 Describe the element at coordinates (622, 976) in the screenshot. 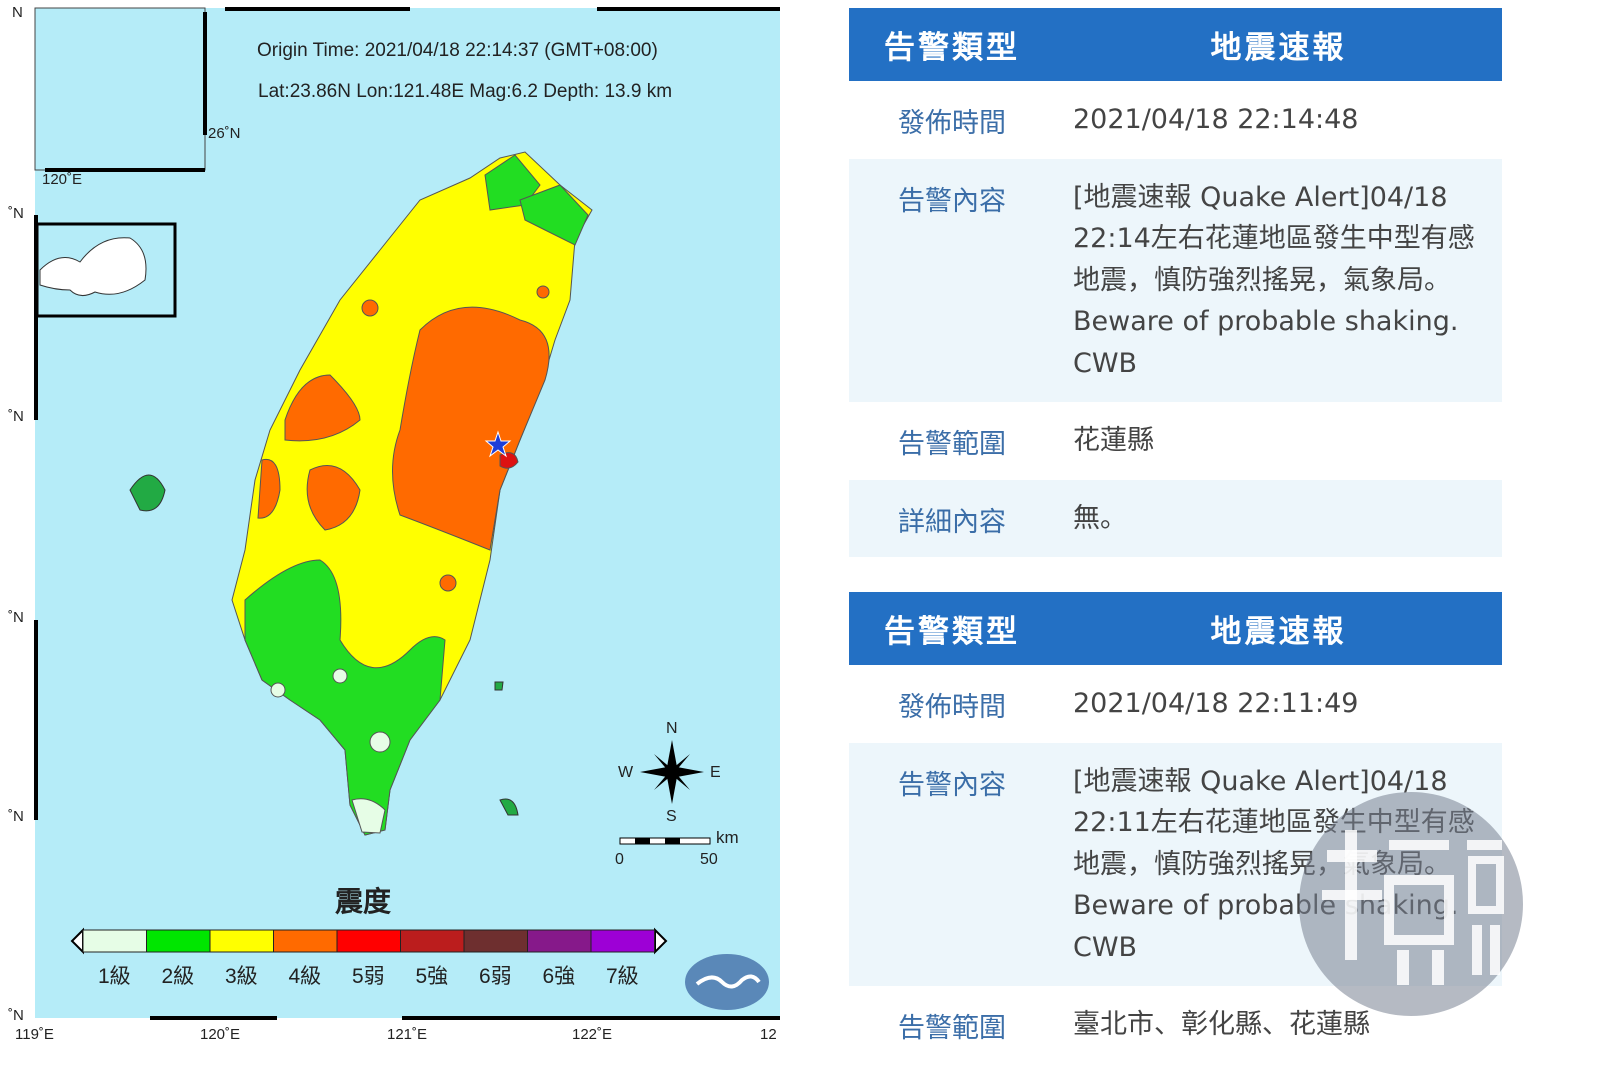

I see `legend-label: 7級` at that location.